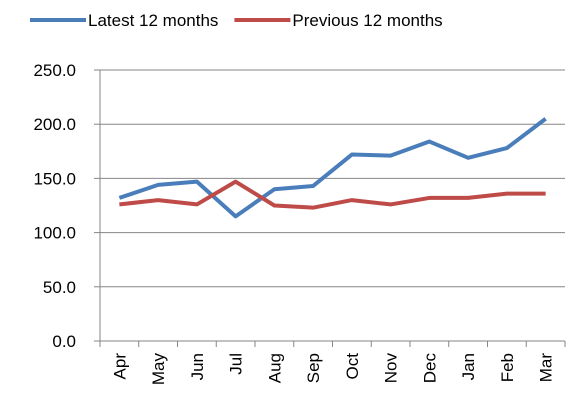 The image size is (568, 413). Describe the element at coordinates (54, 70) in the screenshot. I see `y-tick-label: 250.0` at that location.